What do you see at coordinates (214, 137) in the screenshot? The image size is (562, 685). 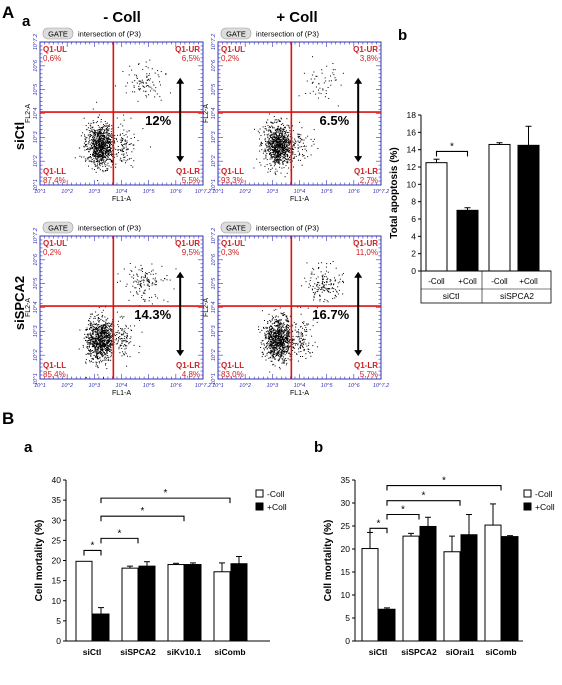 I see `y-tick-label: 10^3` at bounding box center [214, 137].